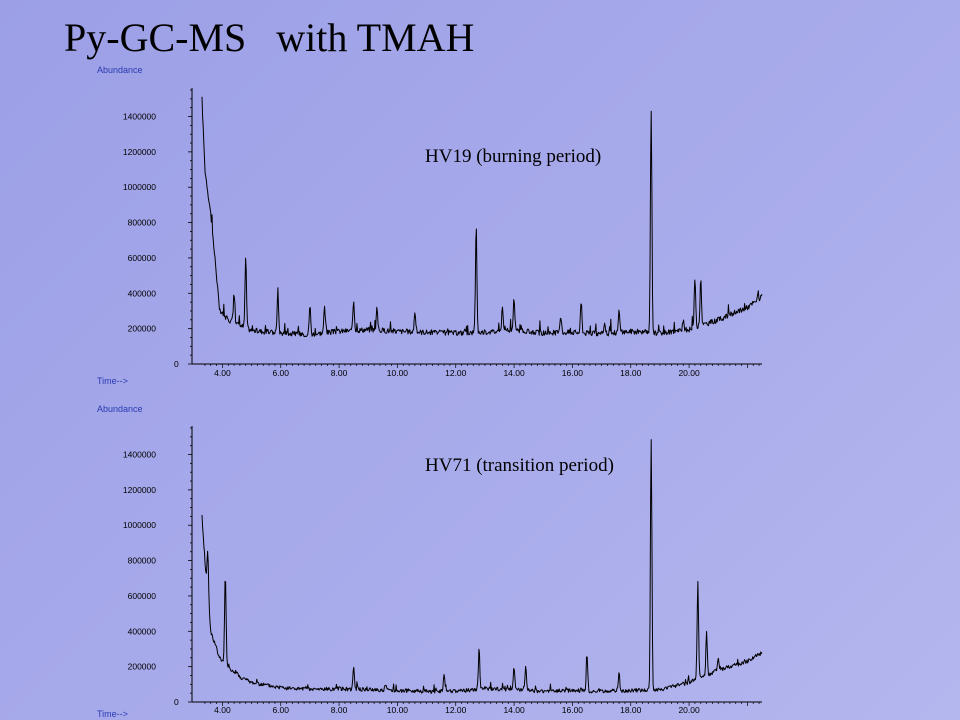 This screenshot has width=960, height=720. I want to click on sample-annotation: HV19 (burning period), so click(513, 156).